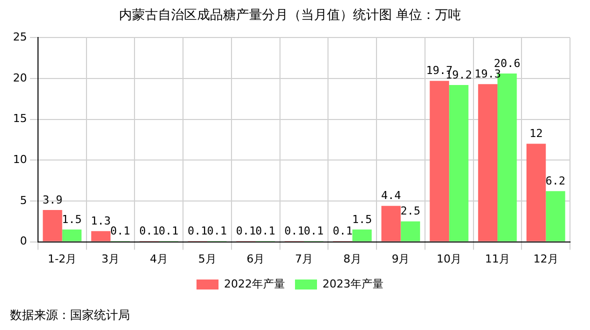 The height and width of the screenshot is (330, 590). Describe the element at coordinates (23, 200) in the screenshot. I see `y-tick-label: 5` at that location.